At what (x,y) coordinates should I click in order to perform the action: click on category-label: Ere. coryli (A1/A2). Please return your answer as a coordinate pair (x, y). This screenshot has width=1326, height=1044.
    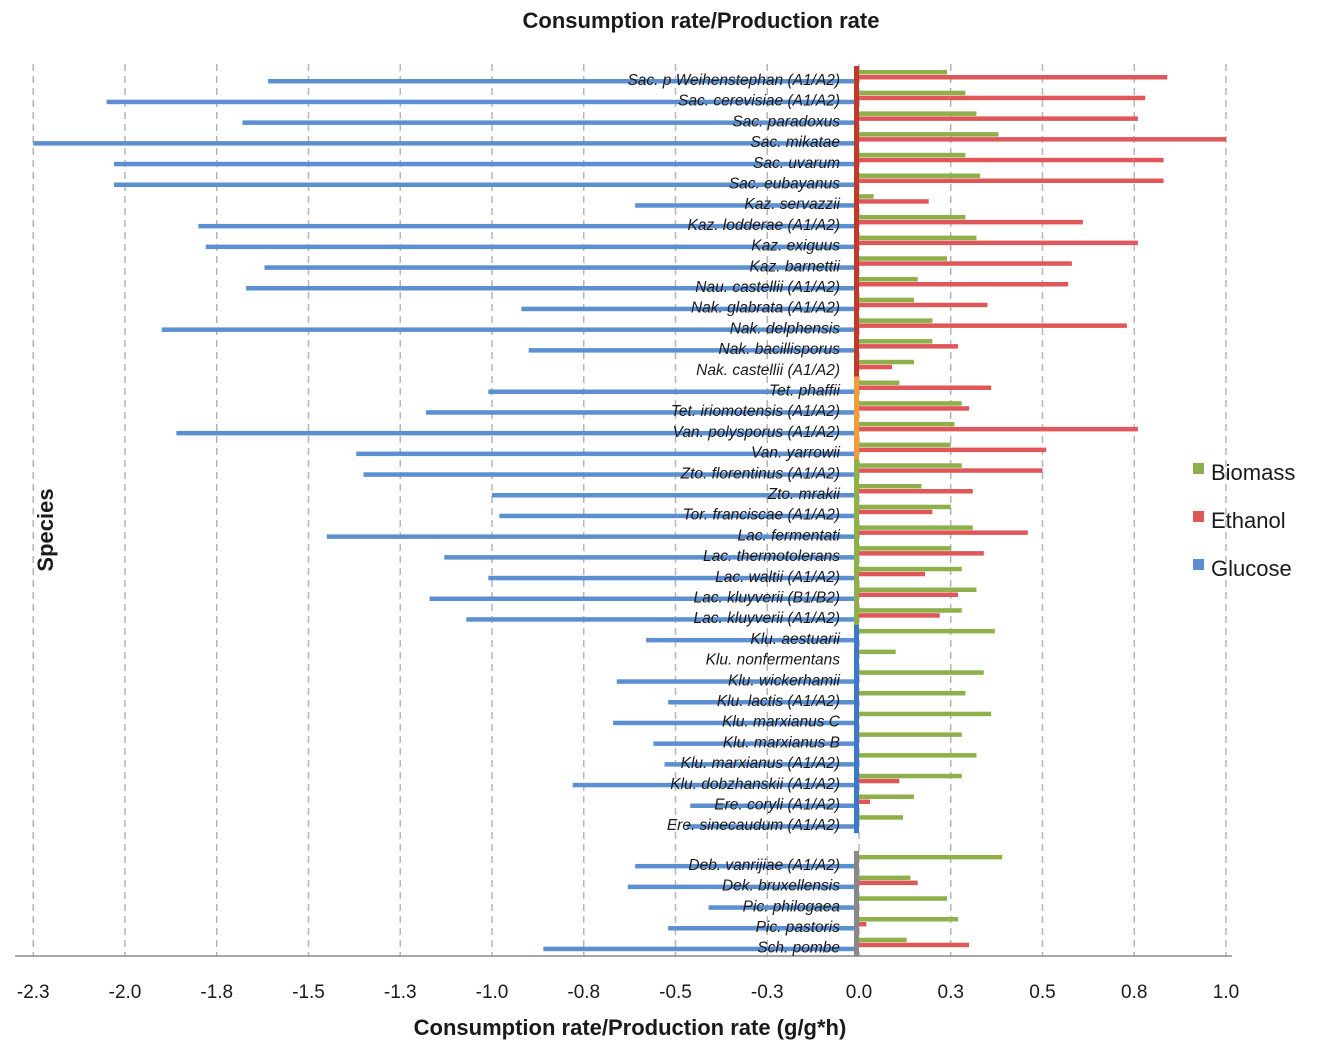
    Looking at the image, I should click on (777, 805).